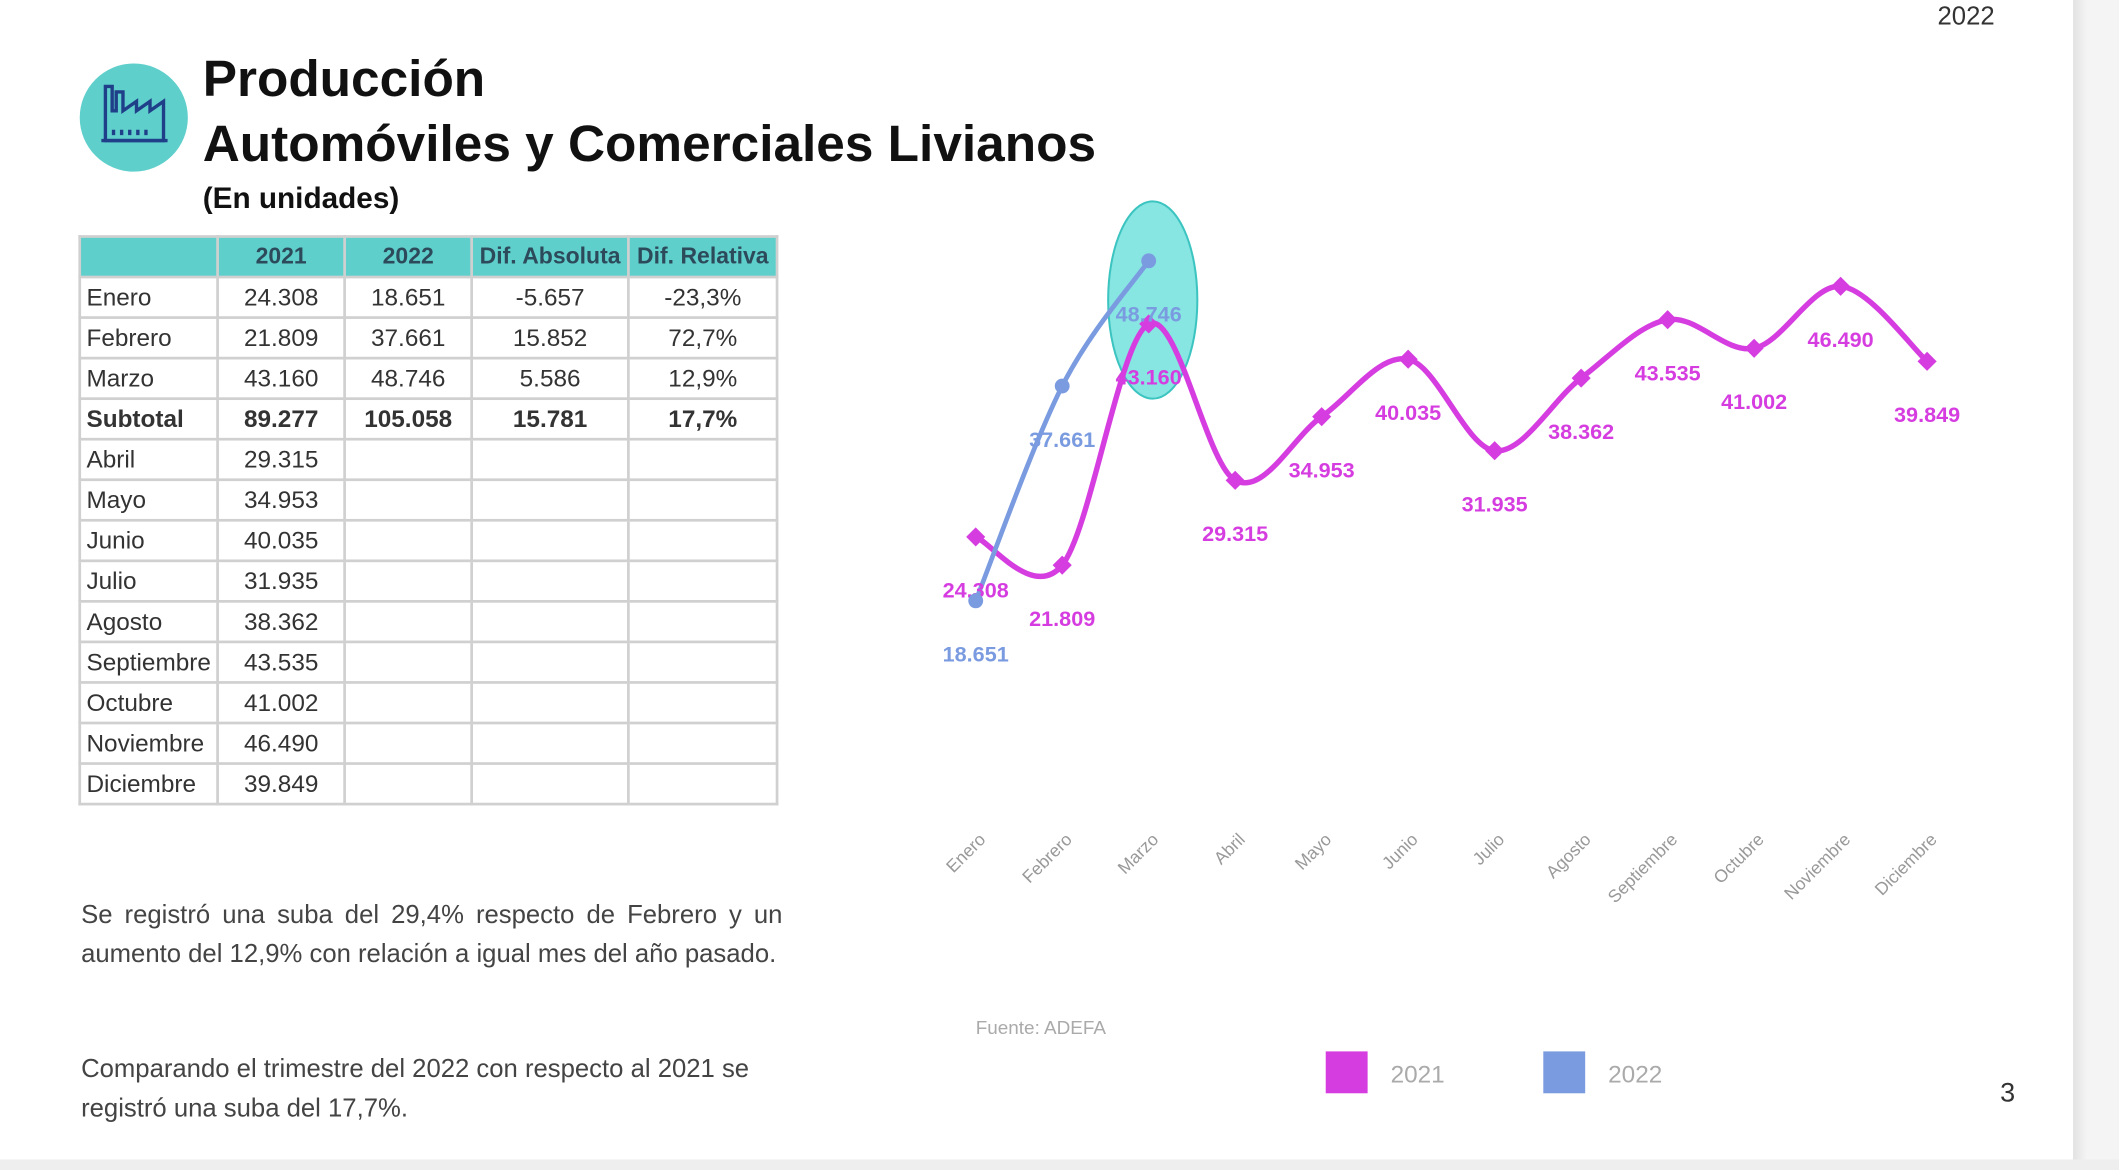 The height and width of the screenshot is (1170, 2119). I want to click on table-row: Diciembre 39.849, so click(428, 784).